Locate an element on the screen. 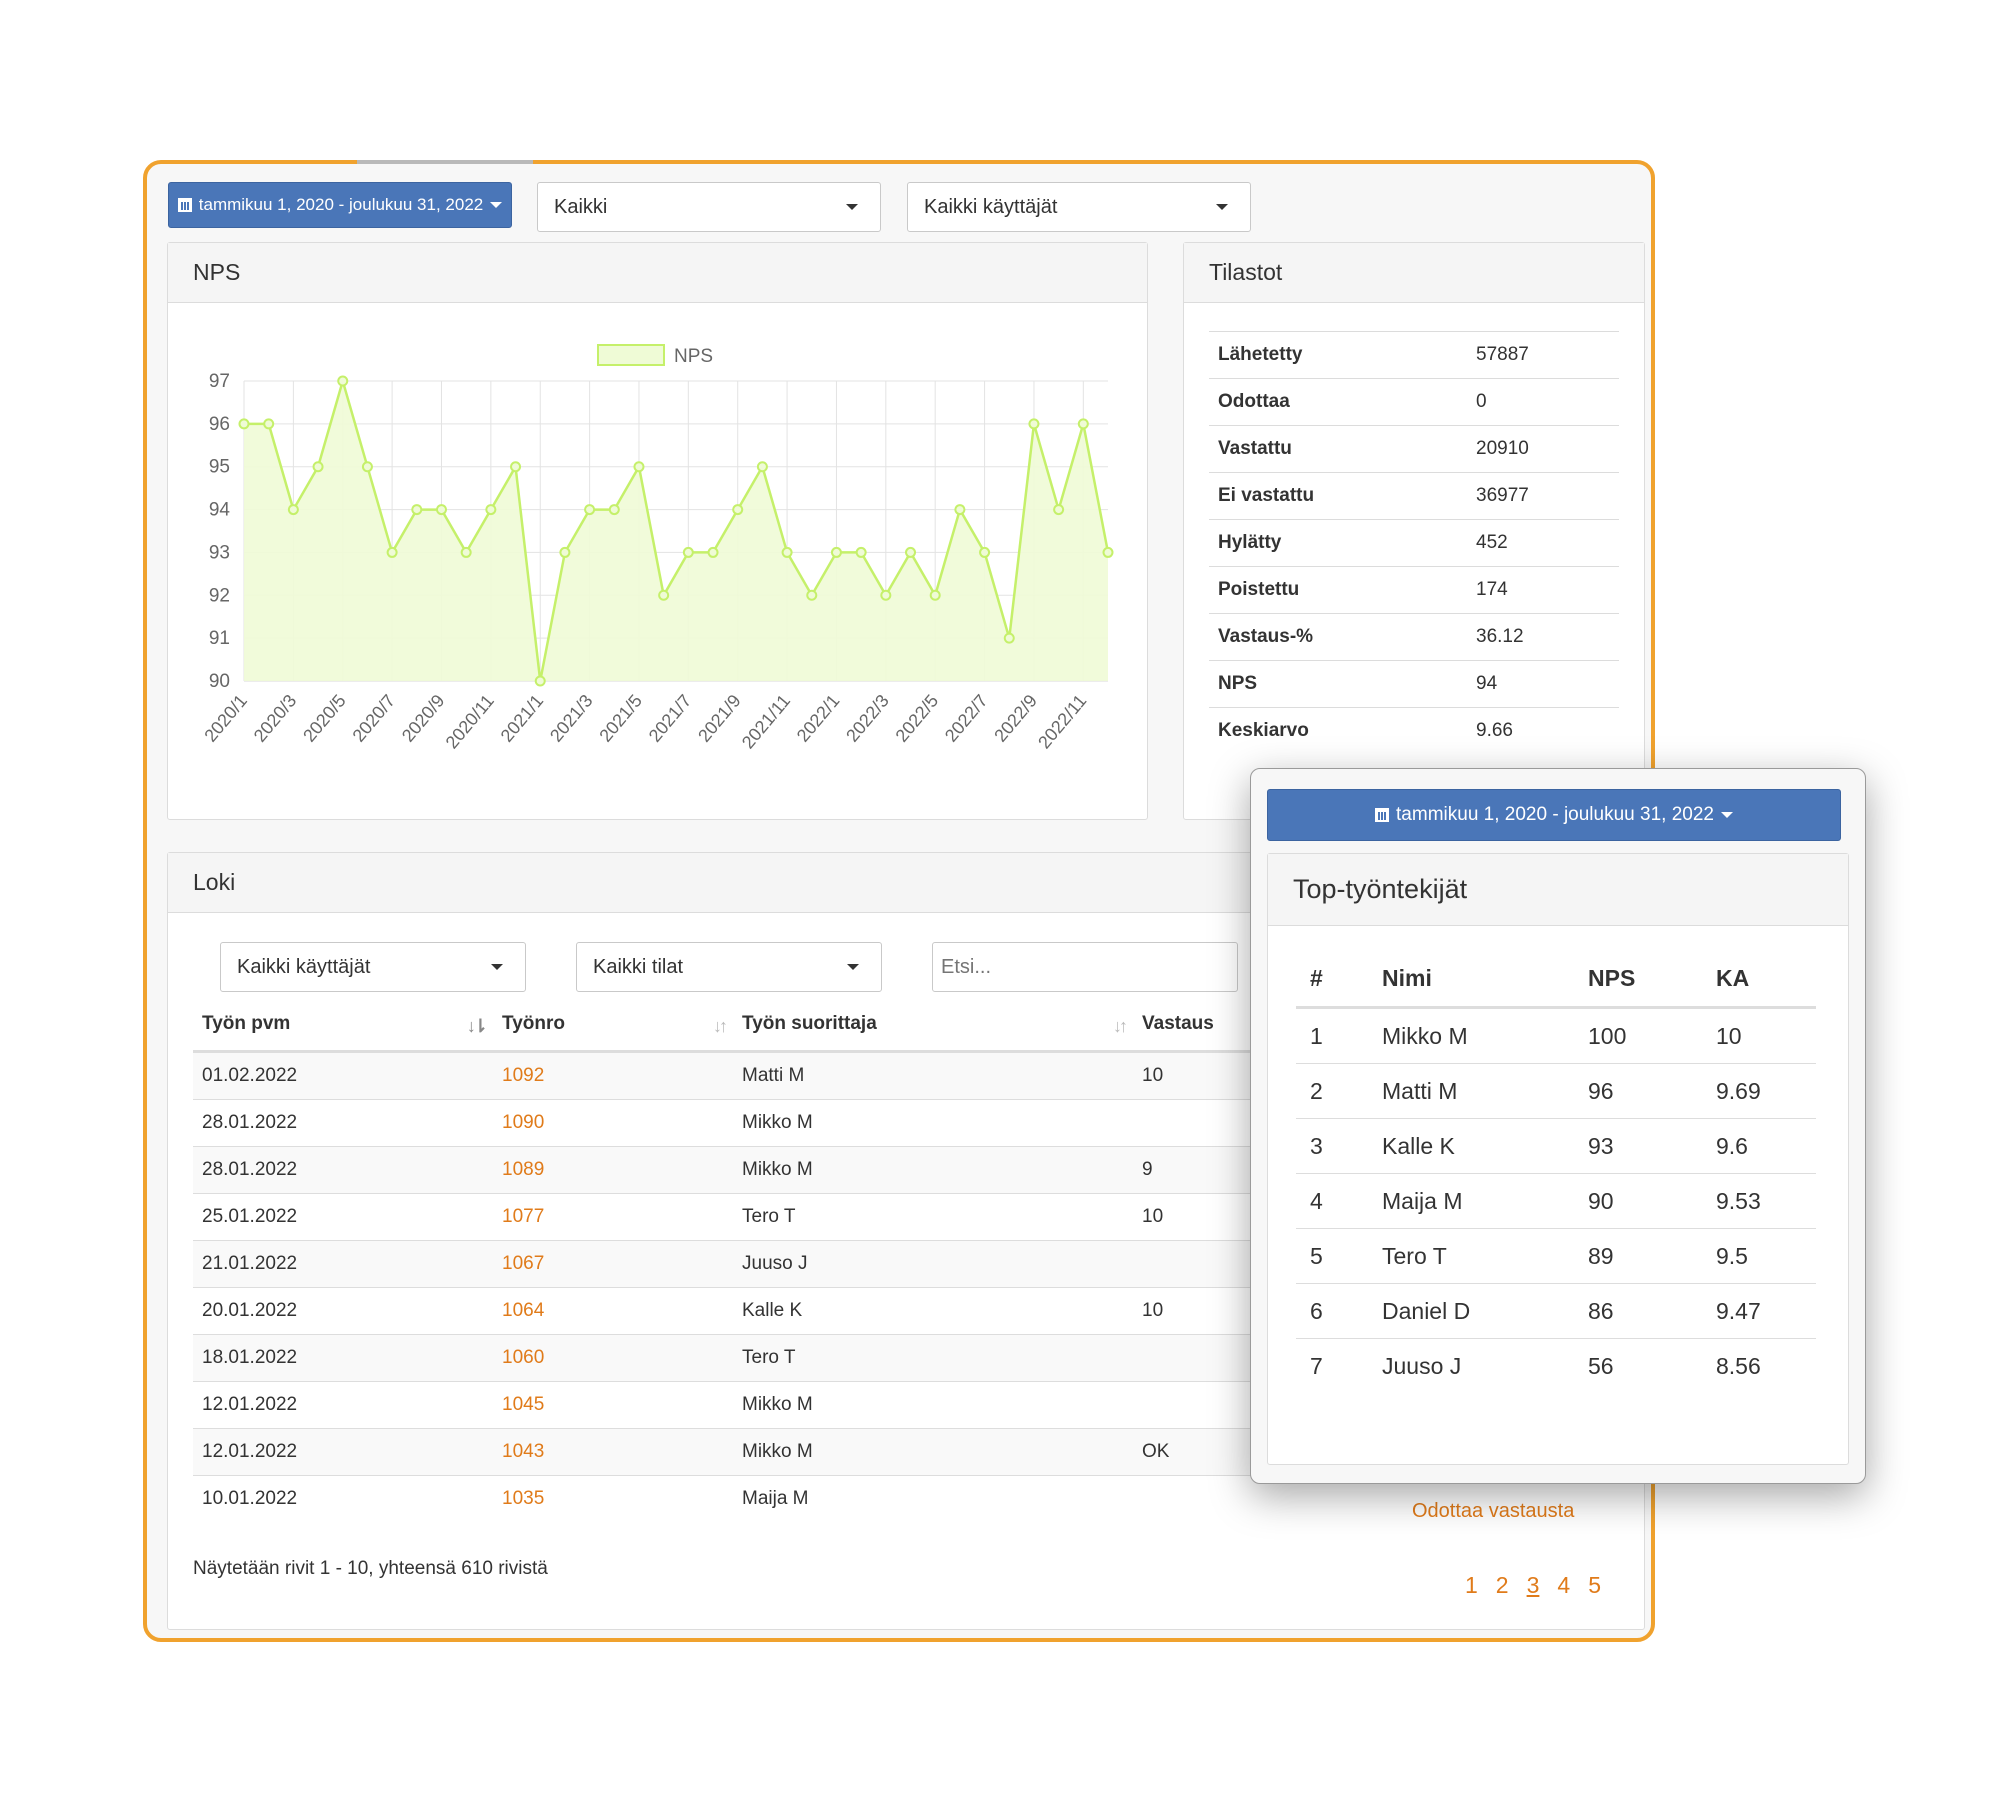  cell-date: 18.01.2022 is located at coordinates (343, 1358).